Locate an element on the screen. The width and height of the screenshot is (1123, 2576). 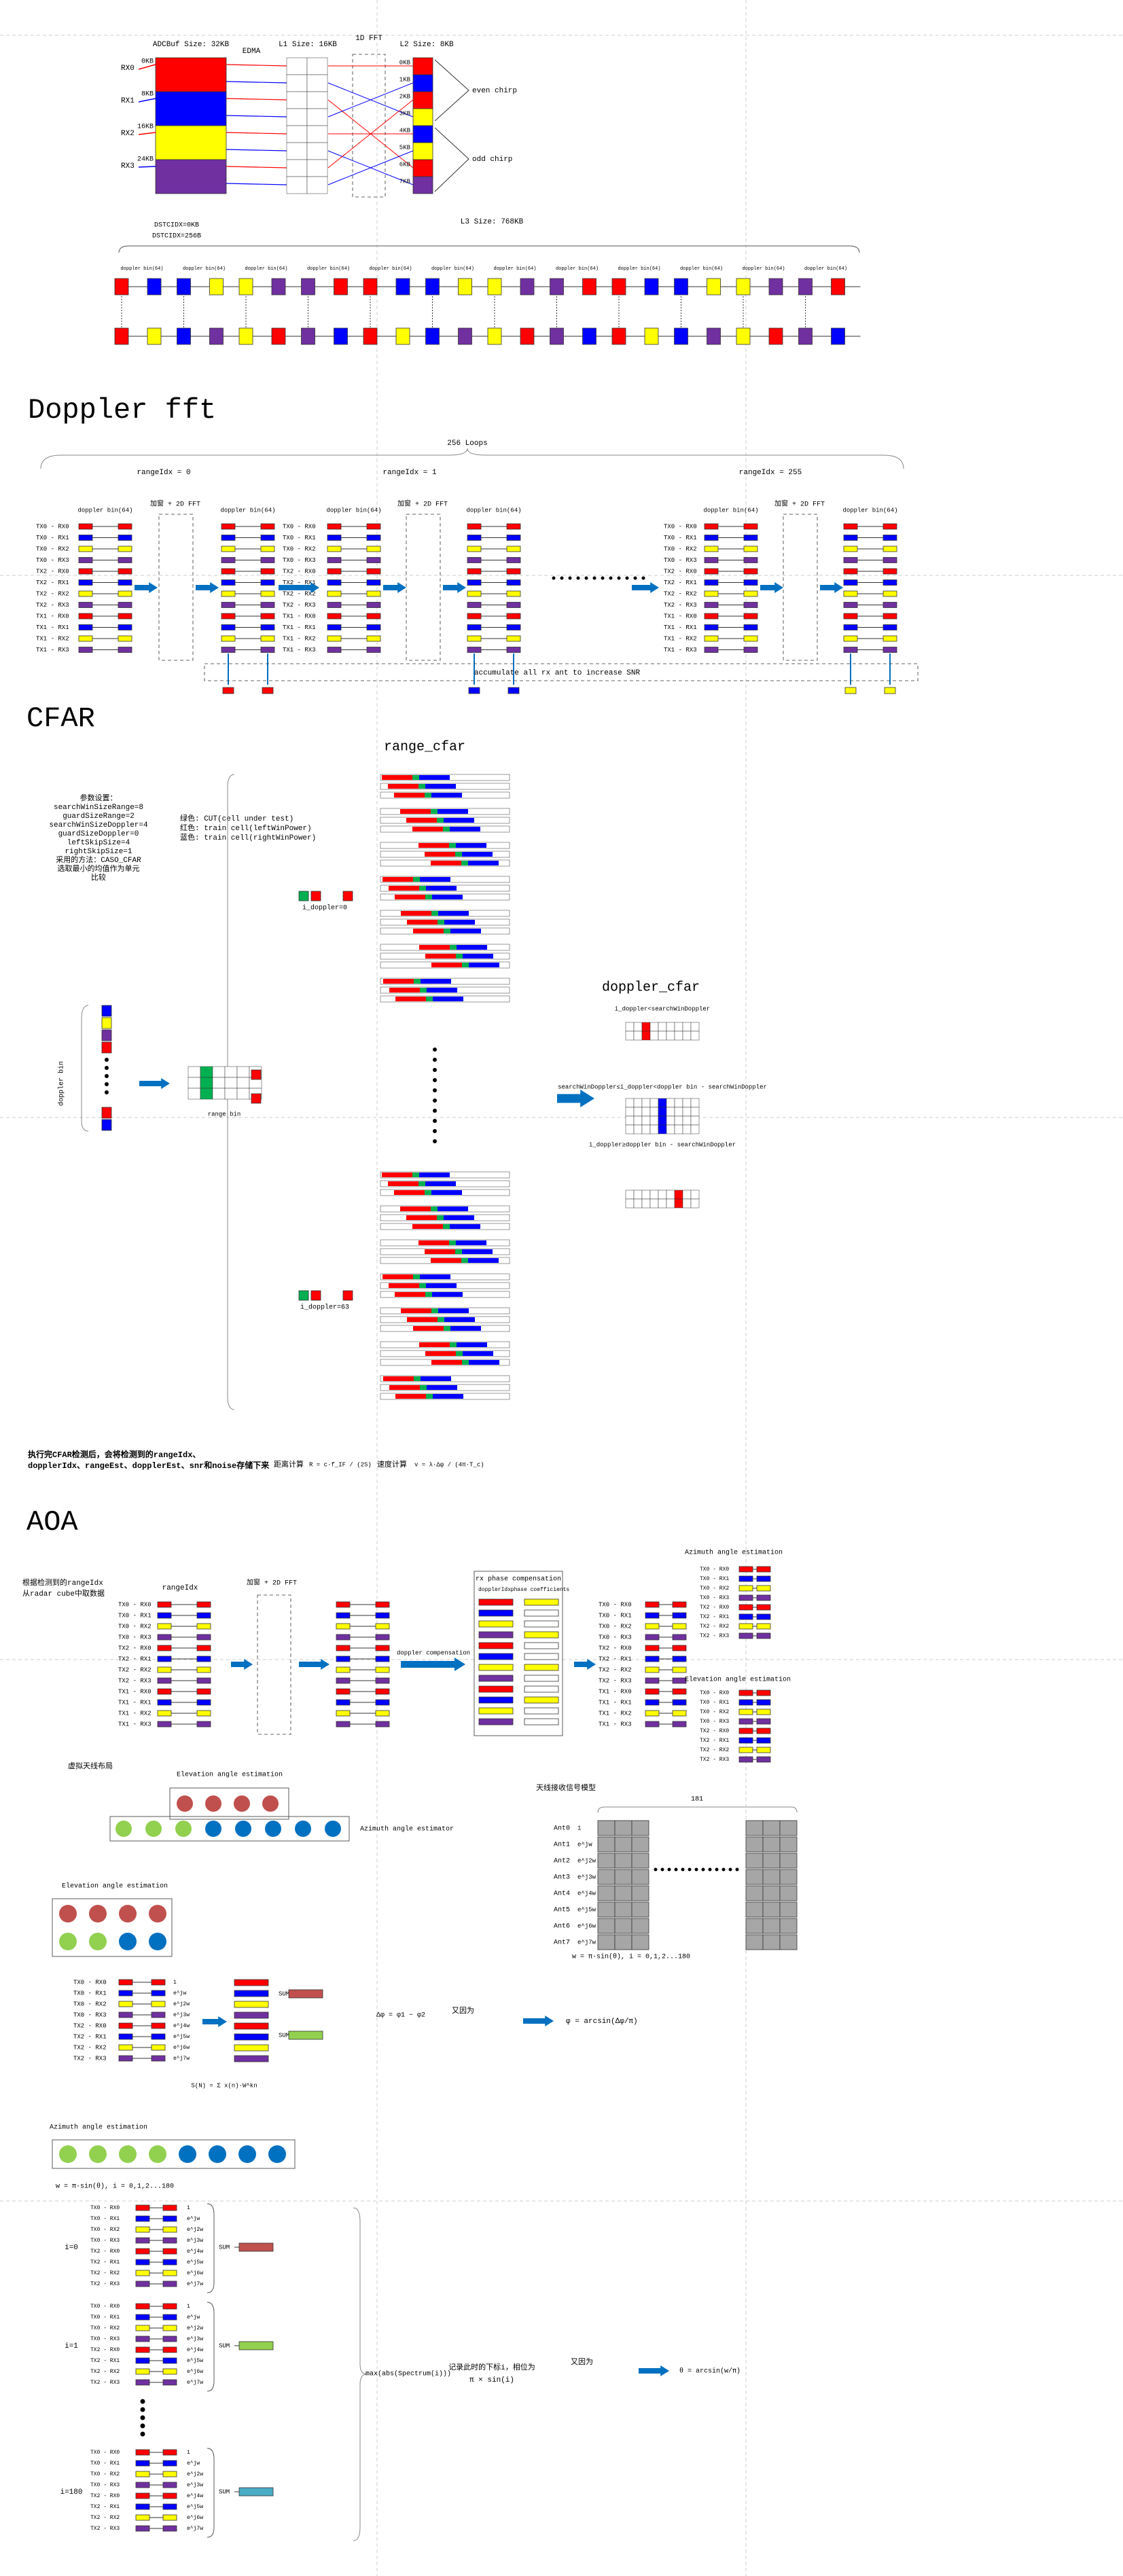
rx-label: RX0 is located at coordinates (128, 69).